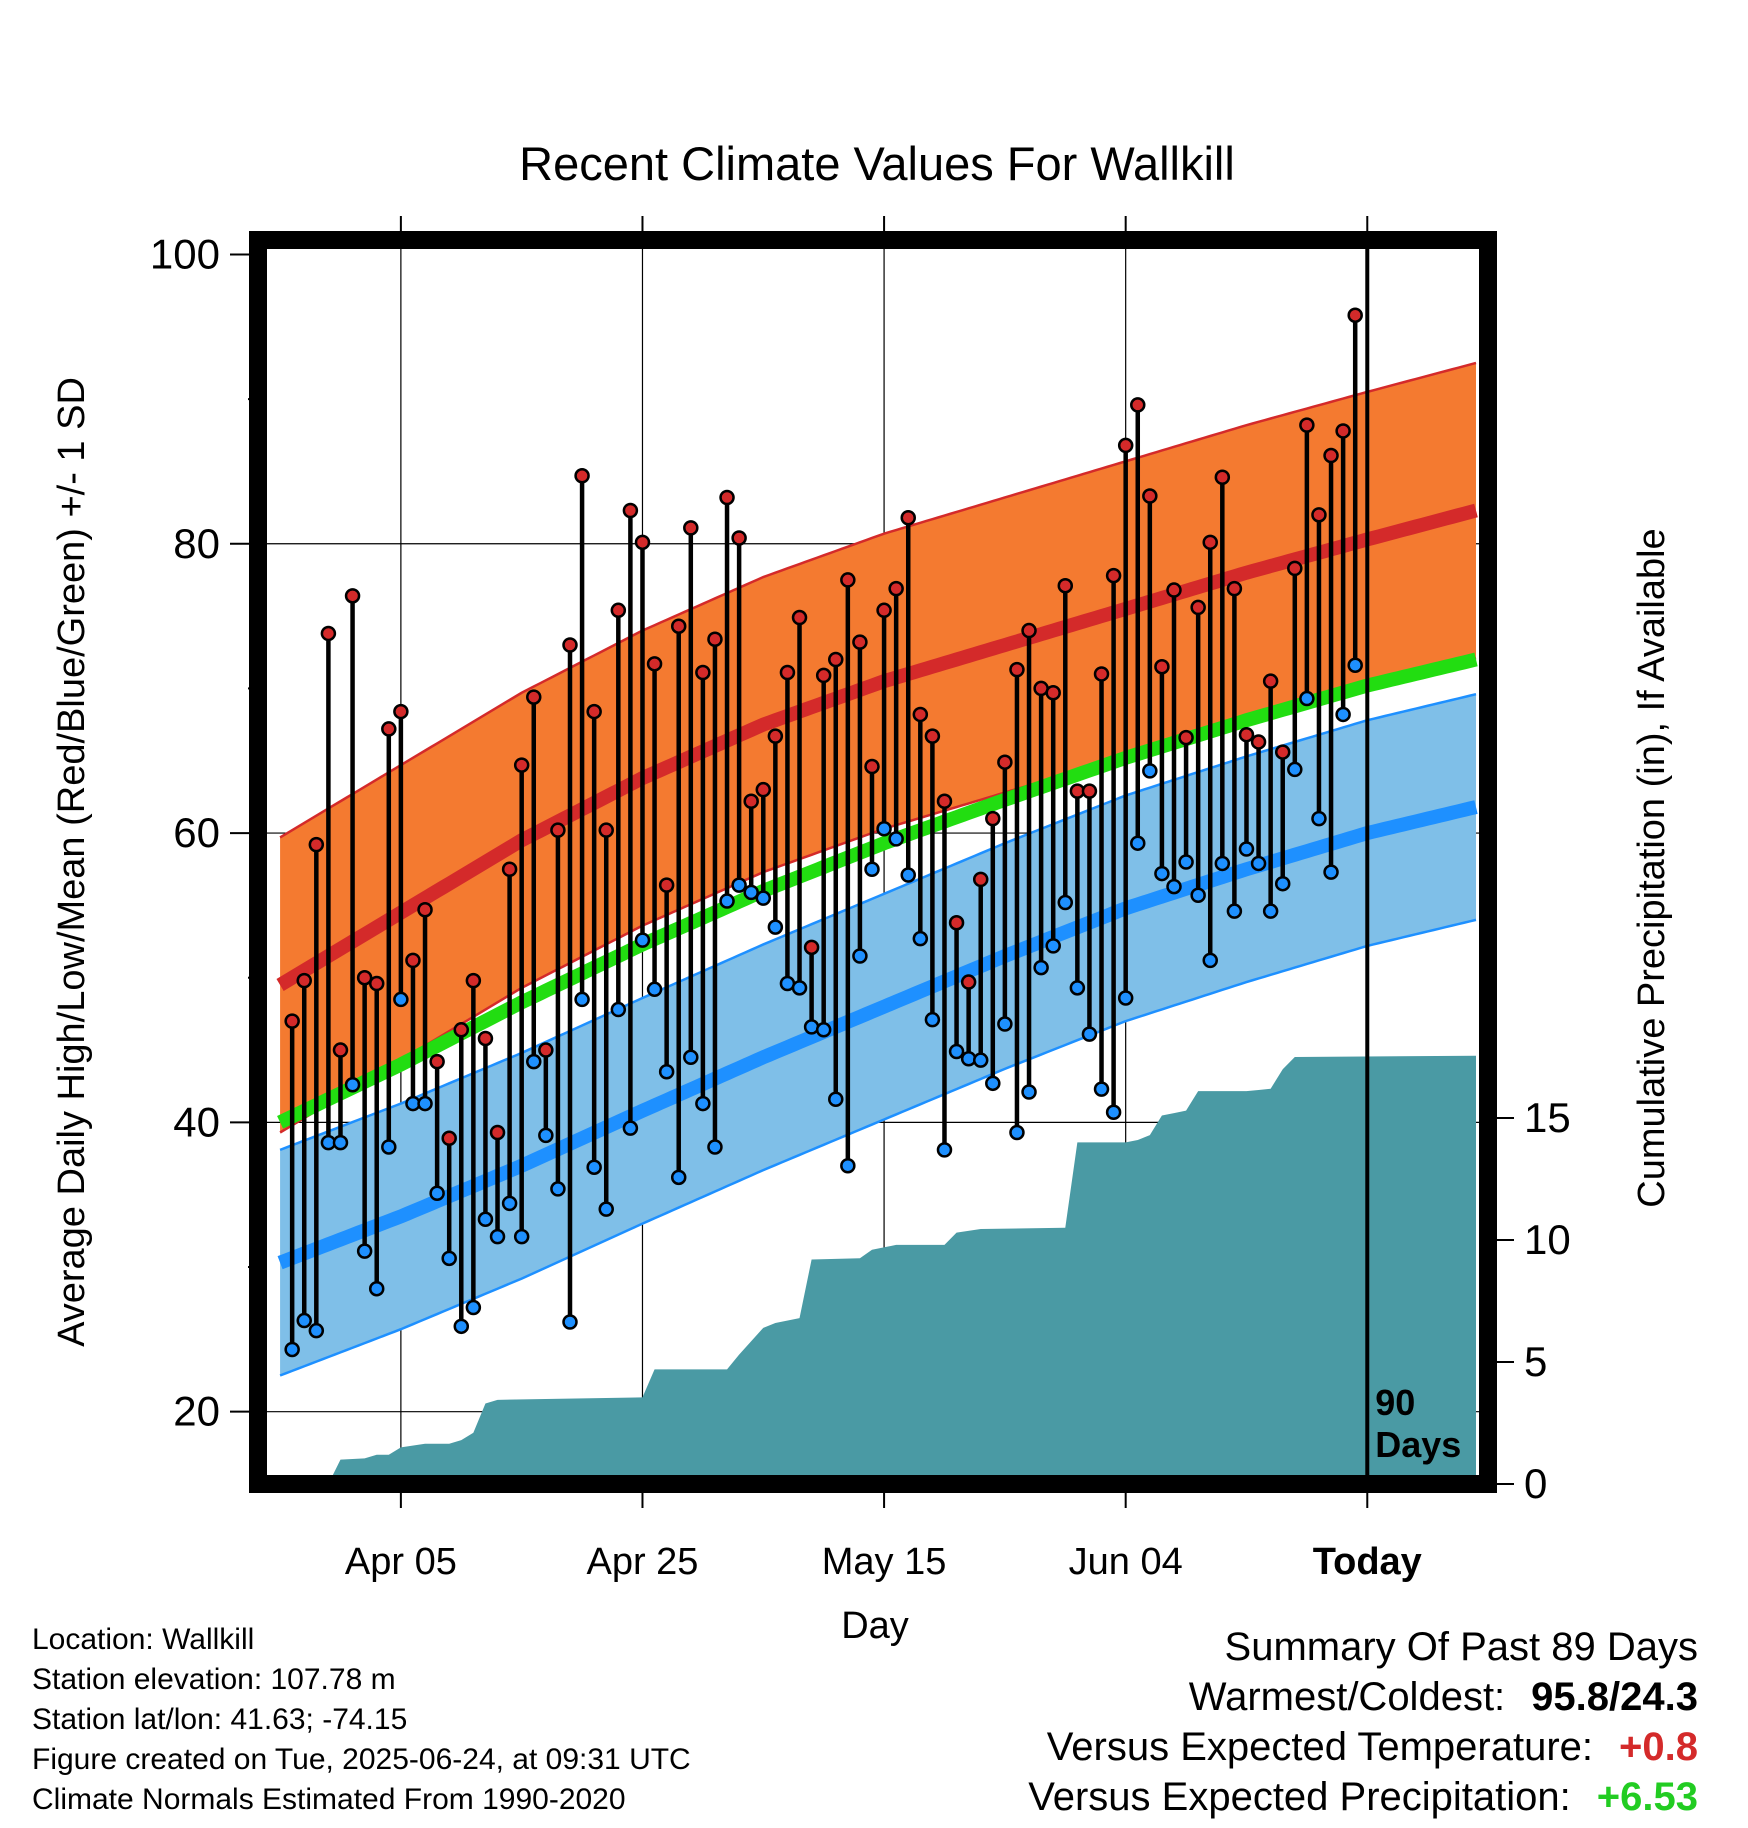  What do you see at coordinates (1367, 1562) in the screenshot?
I see `x-tick-label: Today` at bounding box center [1367, 1562].